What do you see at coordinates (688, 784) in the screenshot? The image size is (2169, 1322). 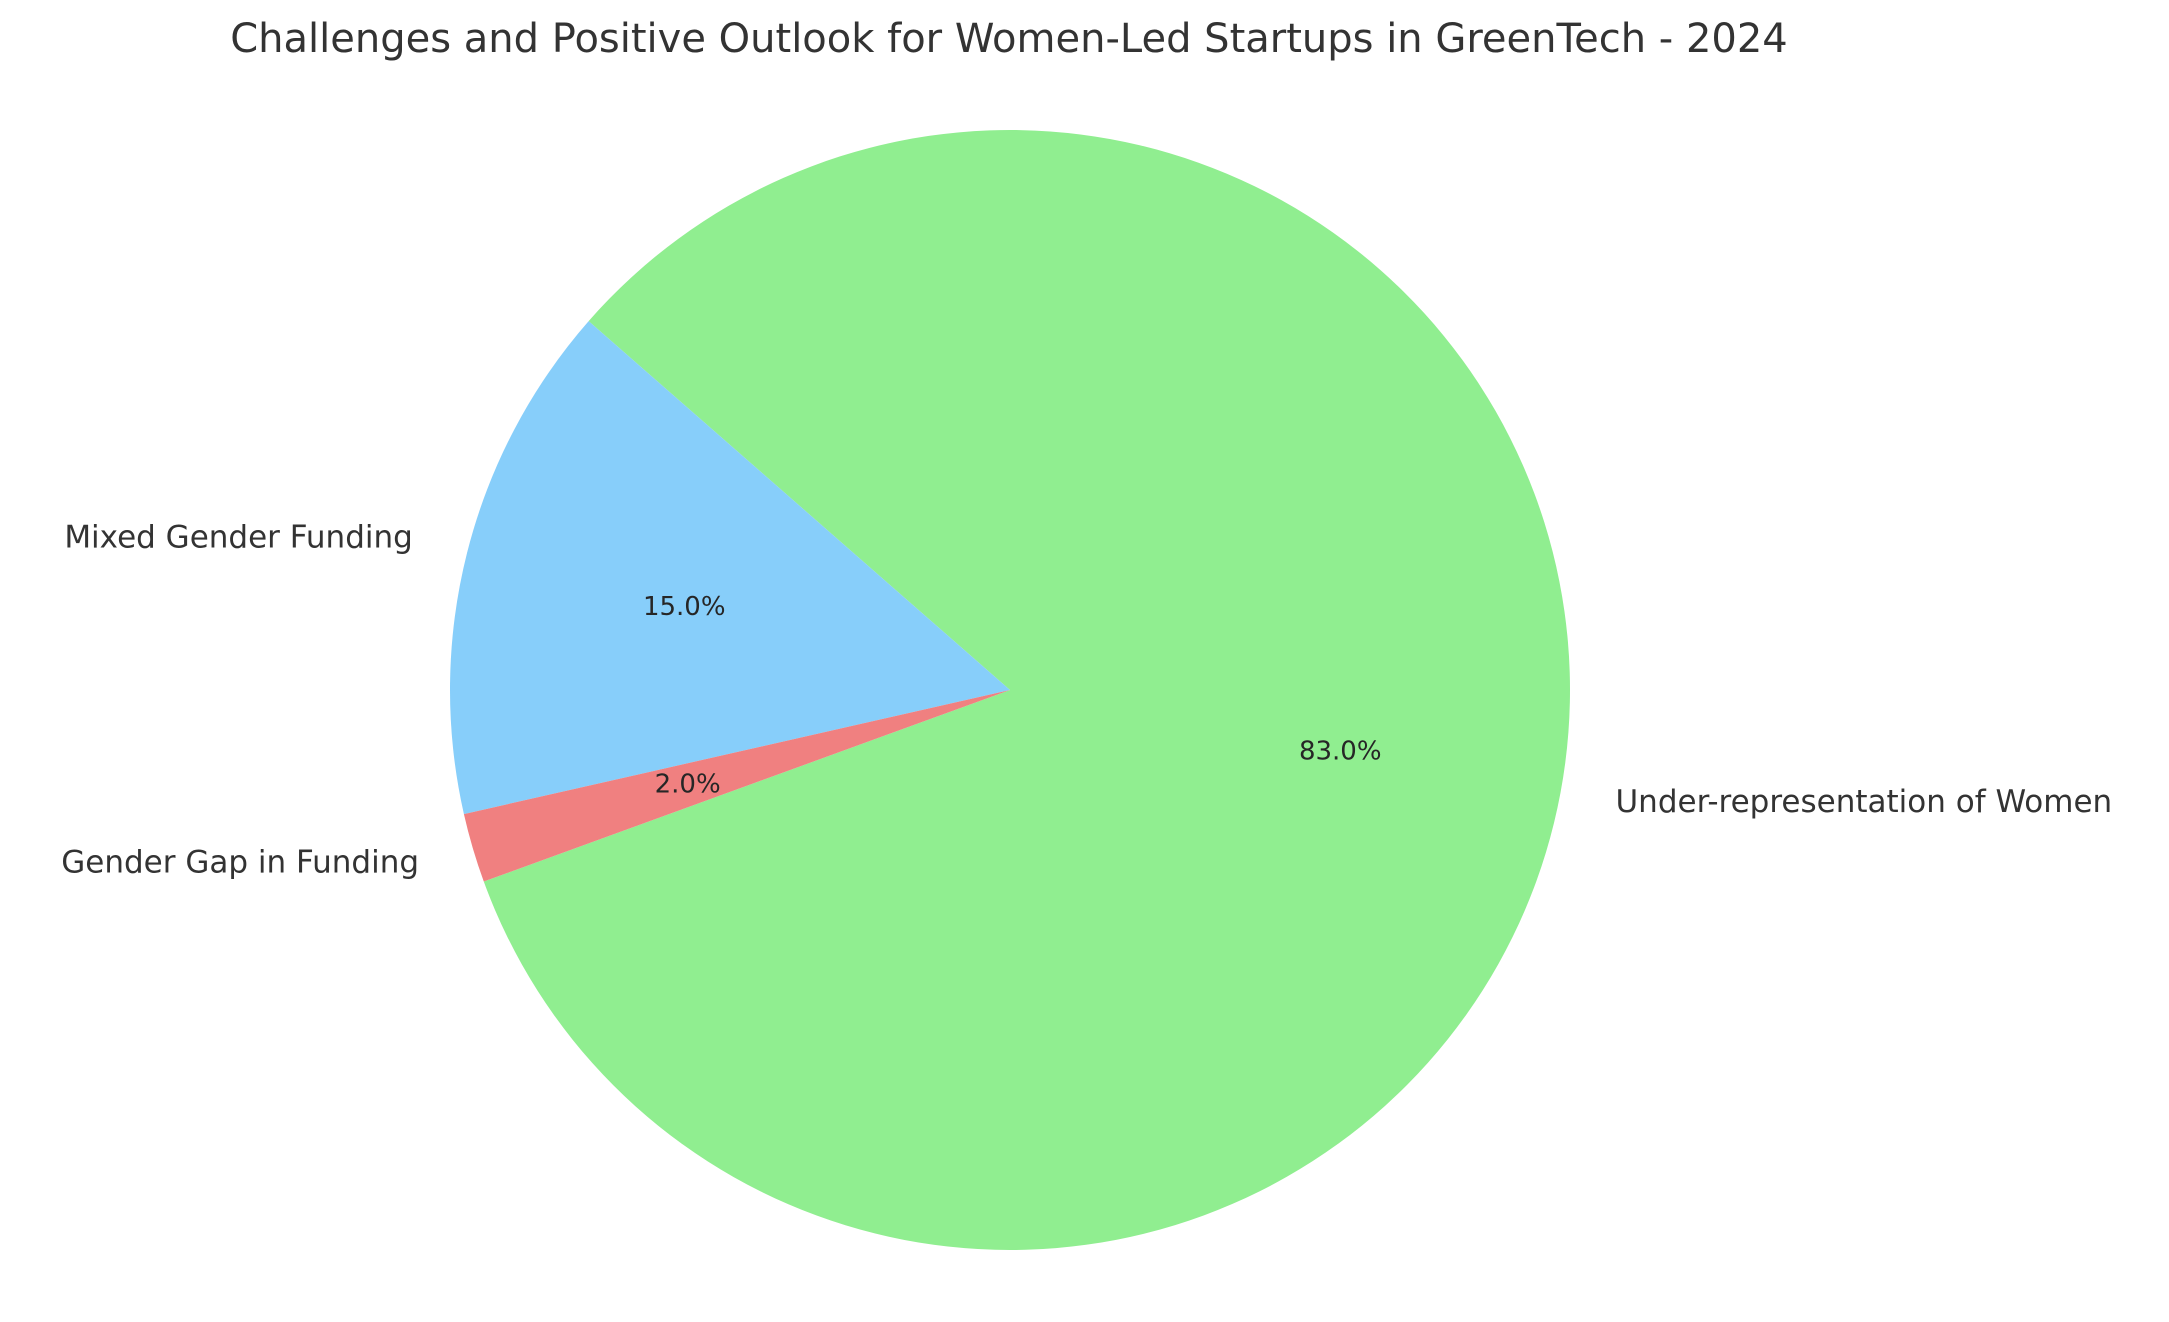 I see `pct-label-gender-gap-in-funding: 2.0%` at bounding box center [688, 784].